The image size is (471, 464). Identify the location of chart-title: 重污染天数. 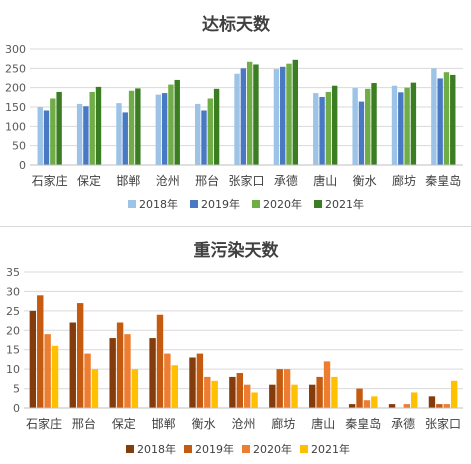
(237, 250).